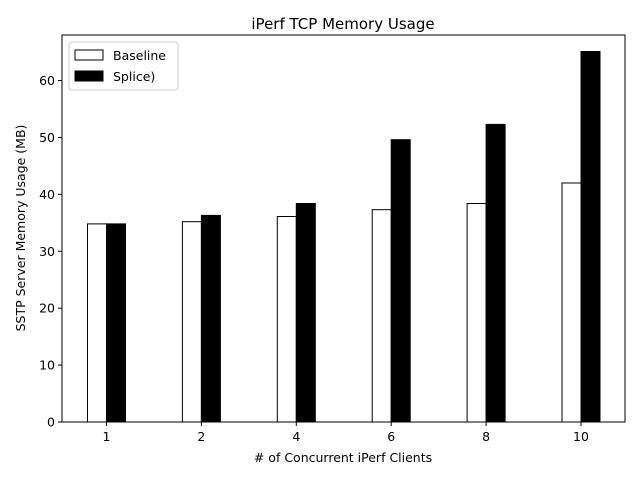 This screenshot has height=480, width=640. What do you see at coordinates (47, 251) in the screenshot?
I see `y-tick-label: 30` at bounding box center [47, 251].